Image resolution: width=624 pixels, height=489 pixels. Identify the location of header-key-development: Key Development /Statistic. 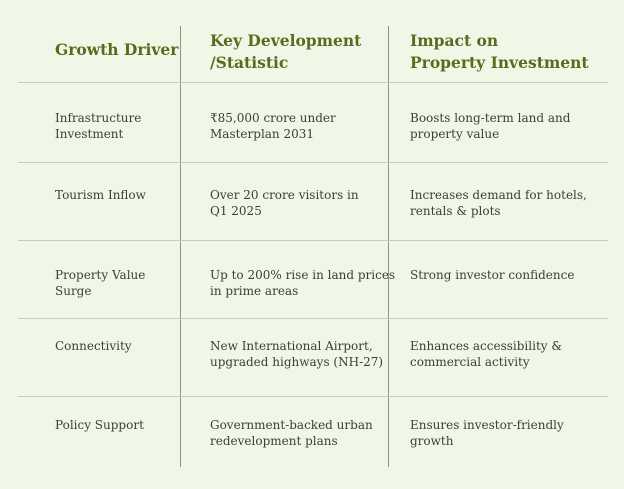
(286, 51).